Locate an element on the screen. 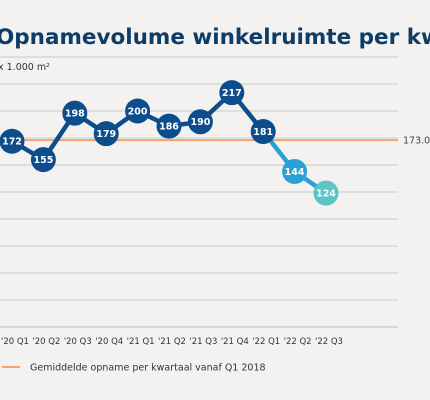 The width and height of the screenshot is (430, 400). x-tick-label: '20 Q3 is located at coordinates (78, 342).